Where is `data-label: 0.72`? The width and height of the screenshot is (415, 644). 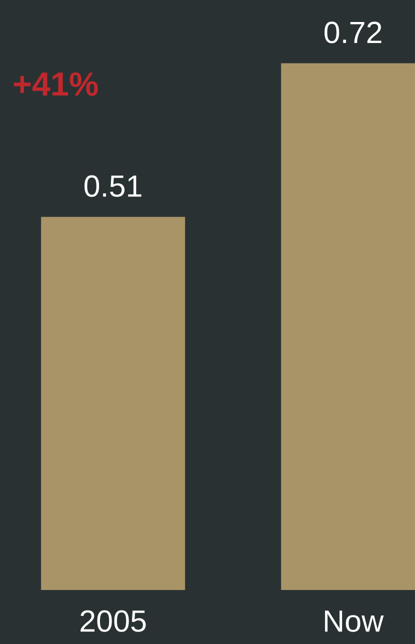 data-label: 0.72 is located at coordinates (353, 33).